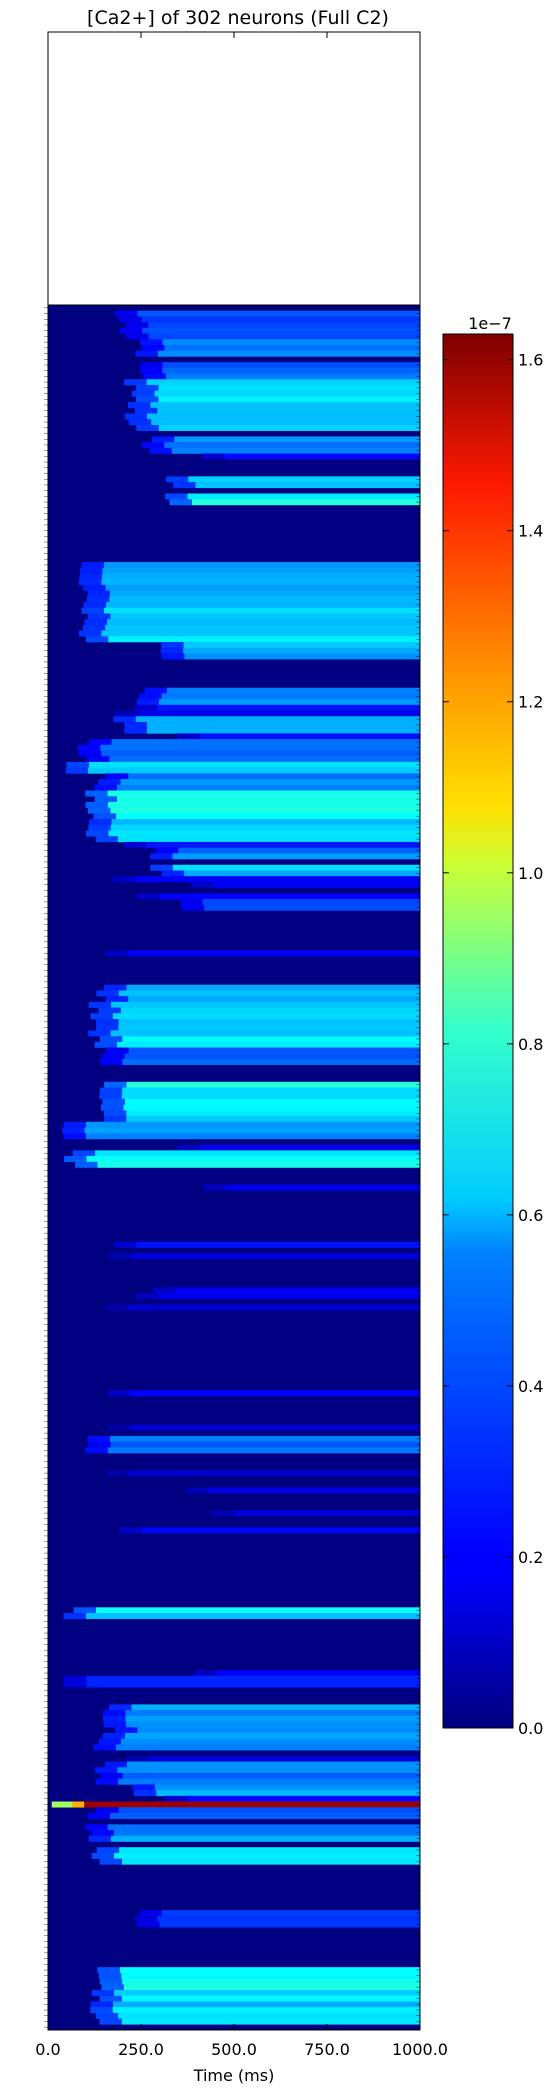 This screenshot has height=2090, width=554. Describe the element at coordinates (234, 168) in the screenshot. I see `empty-axes-panel` at that location.